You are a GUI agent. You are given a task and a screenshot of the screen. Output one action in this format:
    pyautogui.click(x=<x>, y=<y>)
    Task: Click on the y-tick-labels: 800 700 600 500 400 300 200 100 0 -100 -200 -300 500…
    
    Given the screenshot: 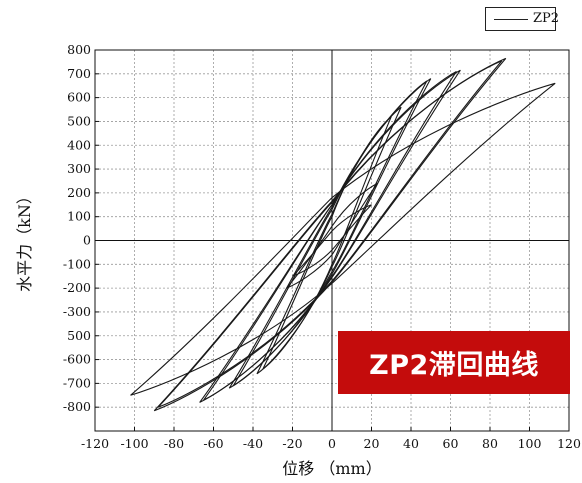 What is the action you would take?
    pyautogui.click(x=81, y=237)
    